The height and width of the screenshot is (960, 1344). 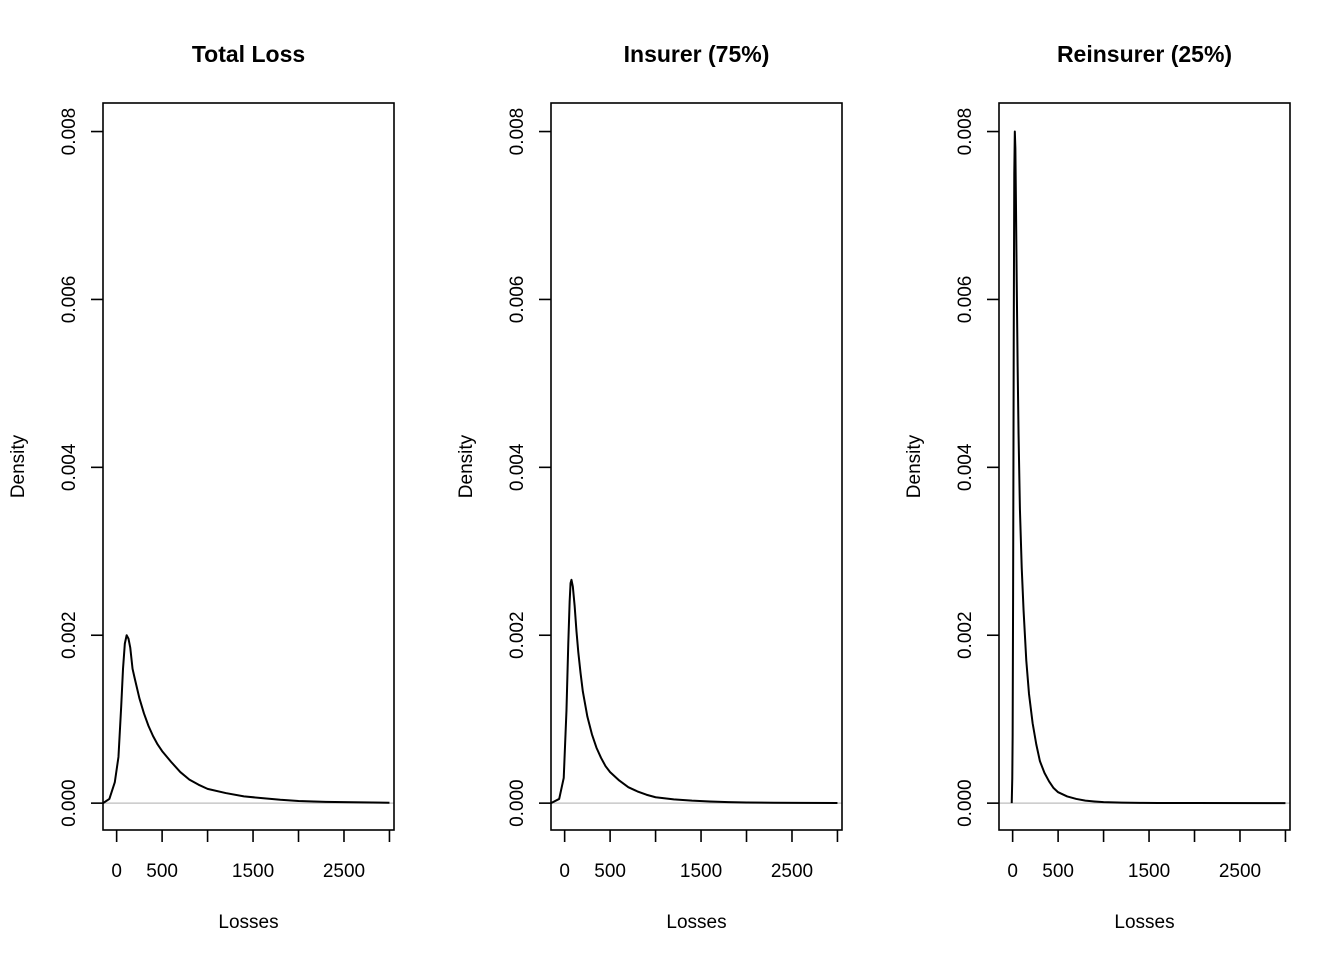 What do you see at coordinates (697, 54) in the screenshot?
I see `panel-title: Insurer (75%)` at bounding box center [697, 54].